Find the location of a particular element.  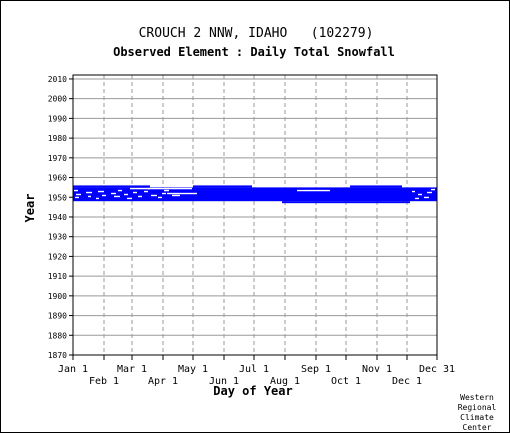

chart-subtitle: Observed Element : Daily Total Snowfall is located at coordinates (254, 52).